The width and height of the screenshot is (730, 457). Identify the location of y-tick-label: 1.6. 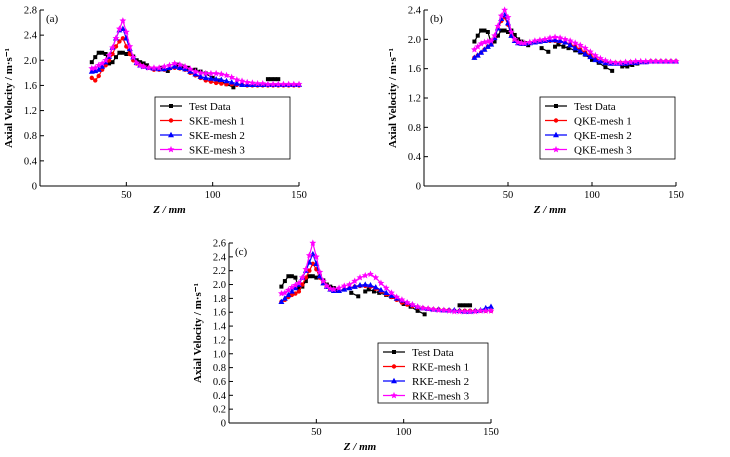
(30, 86).